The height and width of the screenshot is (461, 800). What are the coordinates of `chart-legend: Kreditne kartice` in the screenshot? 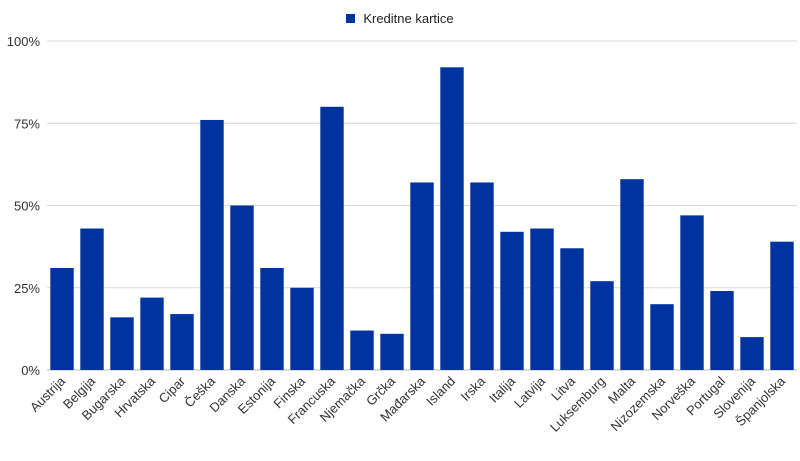 It's located at (400, 18).